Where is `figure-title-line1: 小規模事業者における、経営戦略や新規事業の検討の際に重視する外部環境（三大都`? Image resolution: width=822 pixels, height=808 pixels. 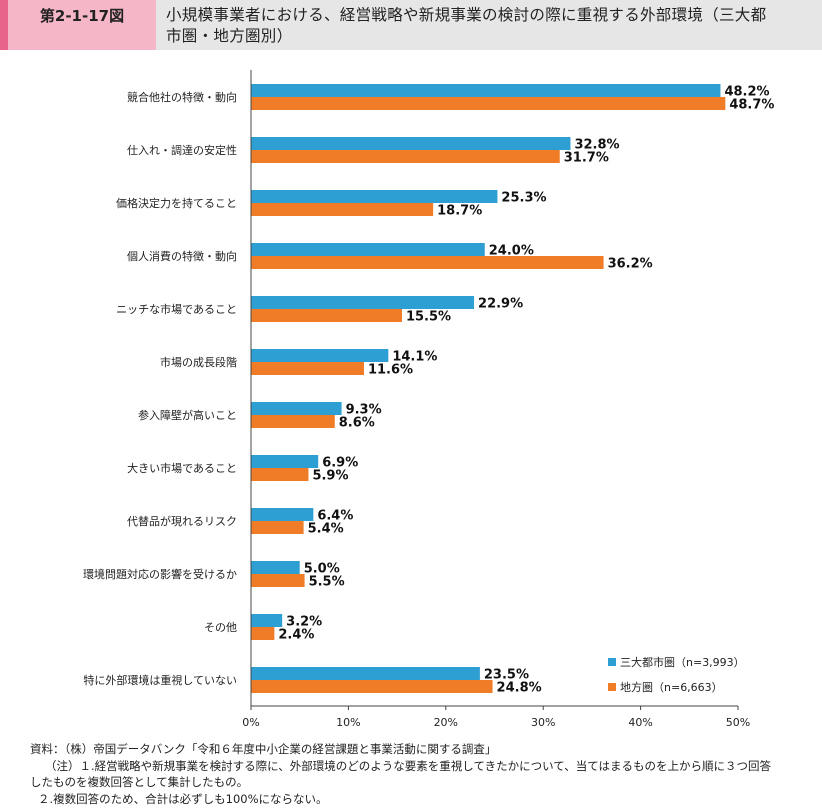 figure-title-line1: 小規模事業者における、経営戦略や新規事業の検討の際に重視する外部環境（三大都 is located at coordinates (466, 15).